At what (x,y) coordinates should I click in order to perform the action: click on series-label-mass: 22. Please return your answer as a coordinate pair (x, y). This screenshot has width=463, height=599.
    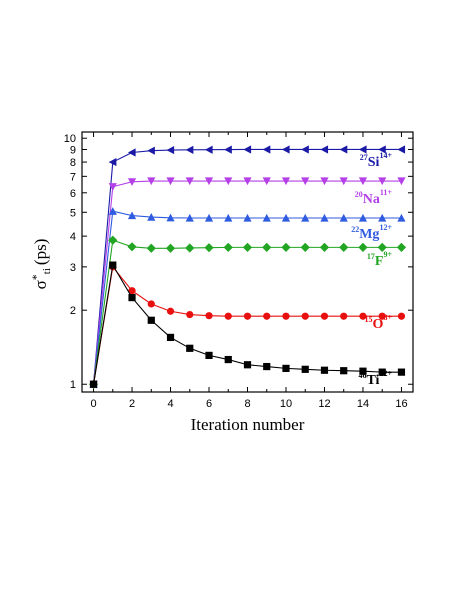
    Looking at the image, I should click on (355, 229).